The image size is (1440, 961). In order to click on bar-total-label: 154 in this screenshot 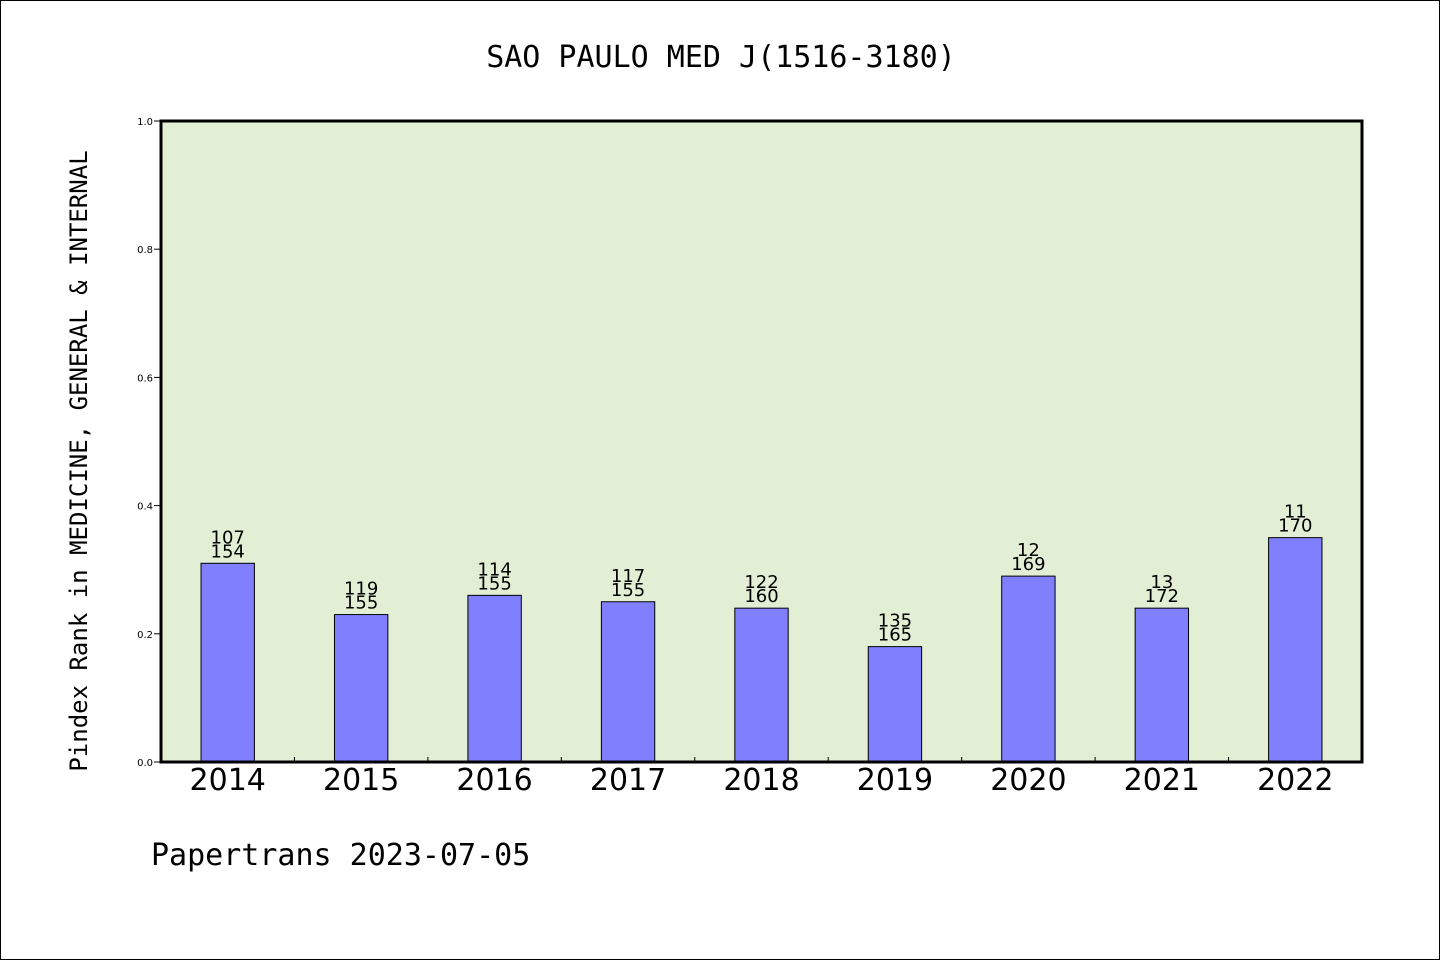, I will do `click(228, 551)`.